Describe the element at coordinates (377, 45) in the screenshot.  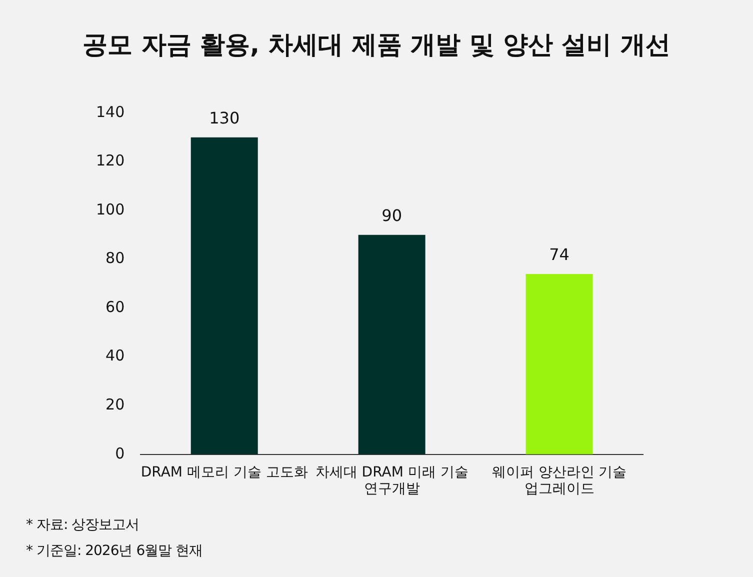
I see `chart-title: 공모 자금 활용, 차세대 제품 개발 및 양산 설비 개선` at that location.